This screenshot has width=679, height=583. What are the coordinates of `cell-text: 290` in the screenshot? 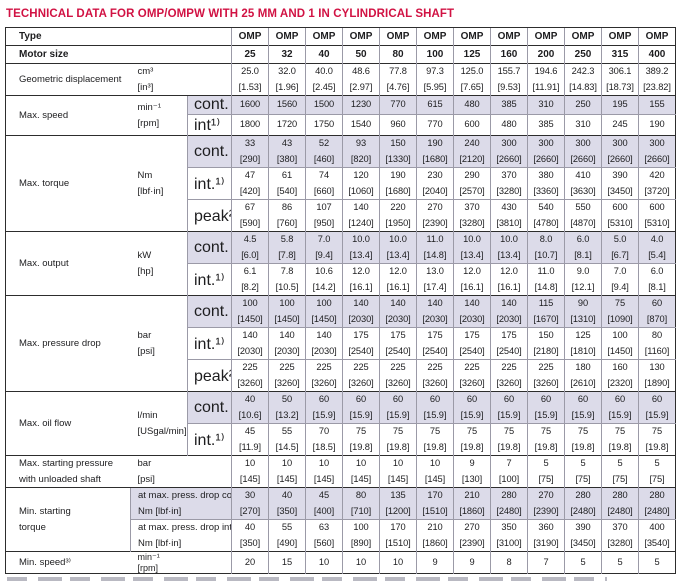 It's located at (472, 175).